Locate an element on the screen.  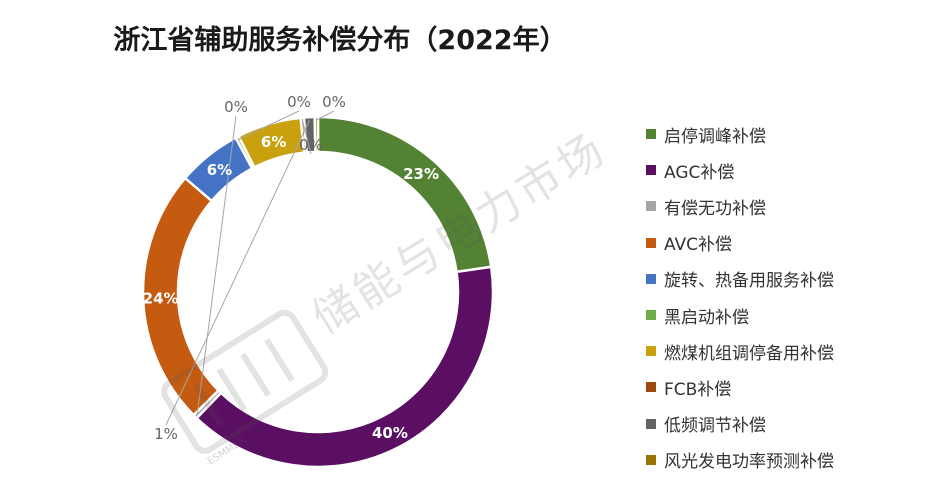
legend-item: 燃煤机组调停备用补偿 is located at coordinates (740, 351).